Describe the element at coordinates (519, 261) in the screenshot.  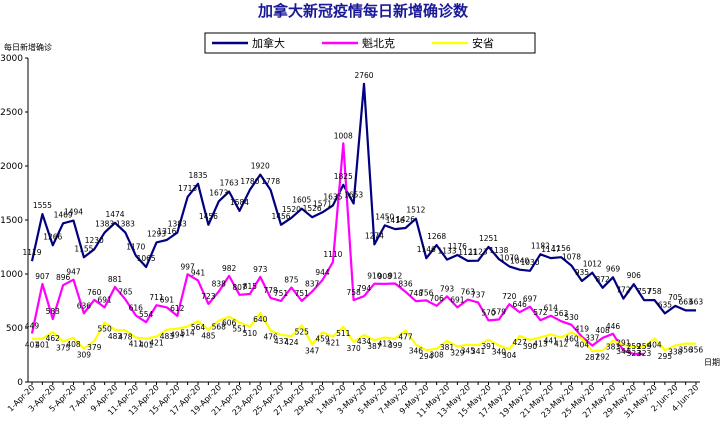
I see `data-label-0: 1040` at that location.